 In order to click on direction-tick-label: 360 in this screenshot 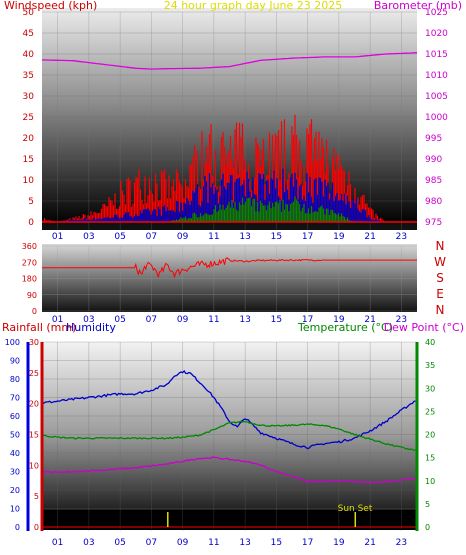, I will do `click(29, 246)`.